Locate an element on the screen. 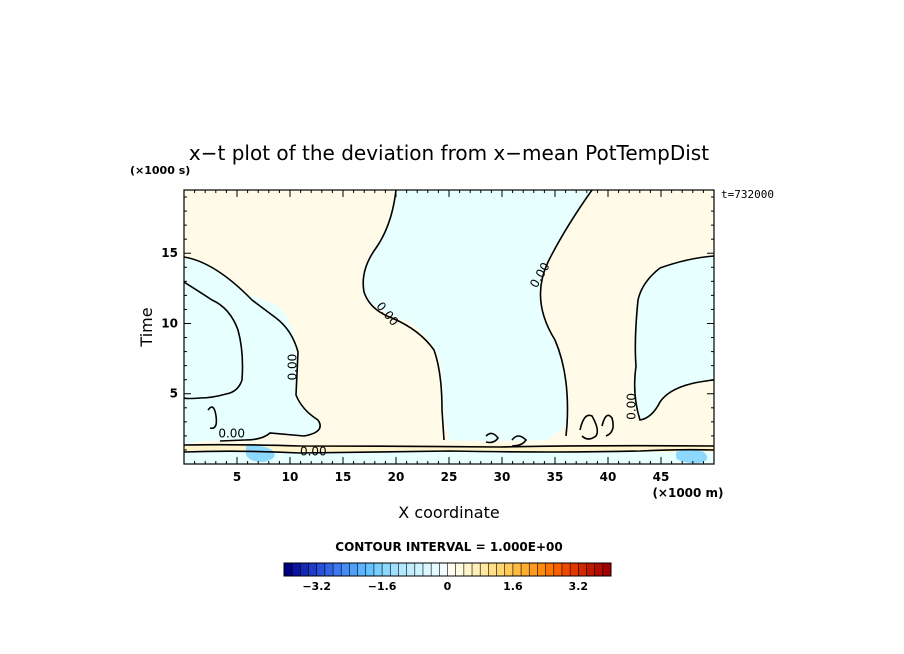 The height and width of the screenshot is (654, 904). x-unit-label: (×1000 m) is located at coordinates (687, 493).